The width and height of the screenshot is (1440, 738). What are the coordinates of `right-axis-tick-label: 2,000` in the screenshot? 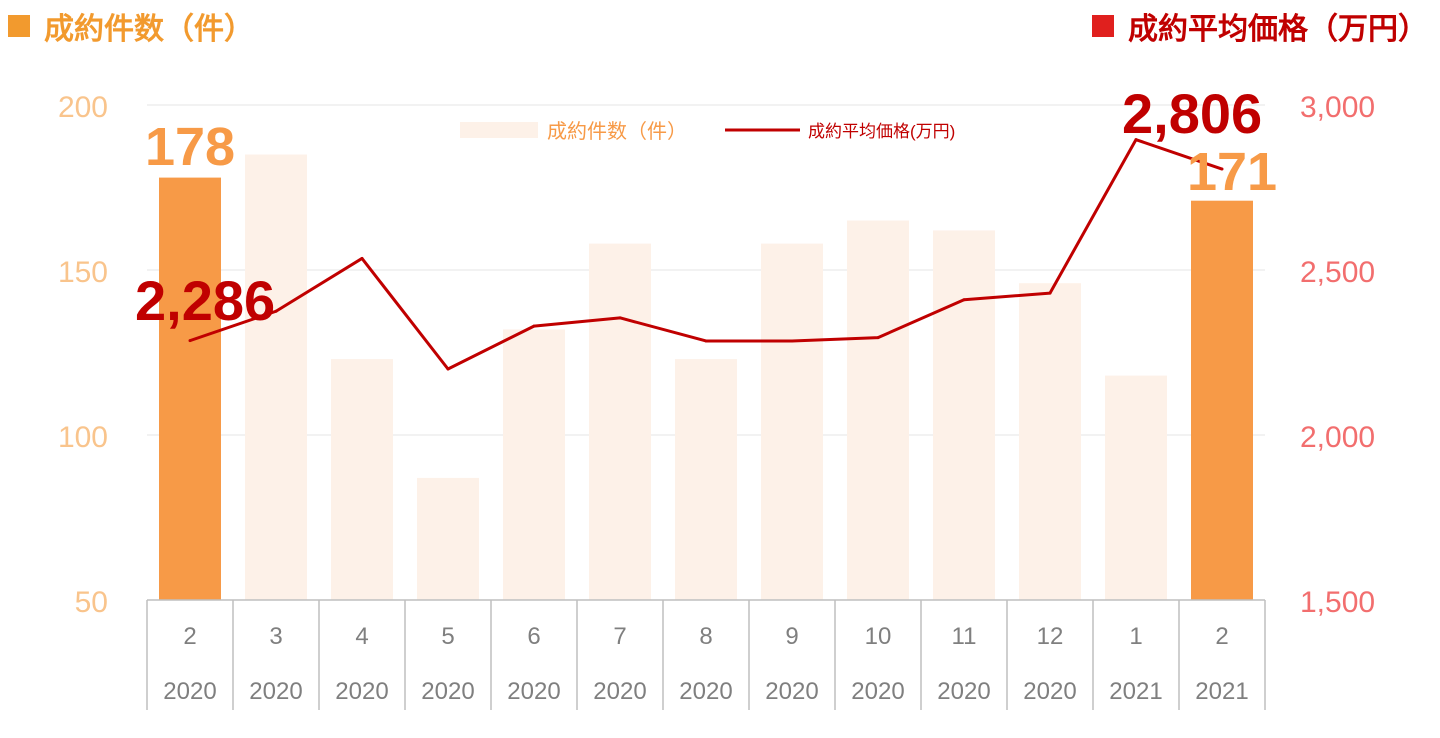 It's located at (1337, 437).